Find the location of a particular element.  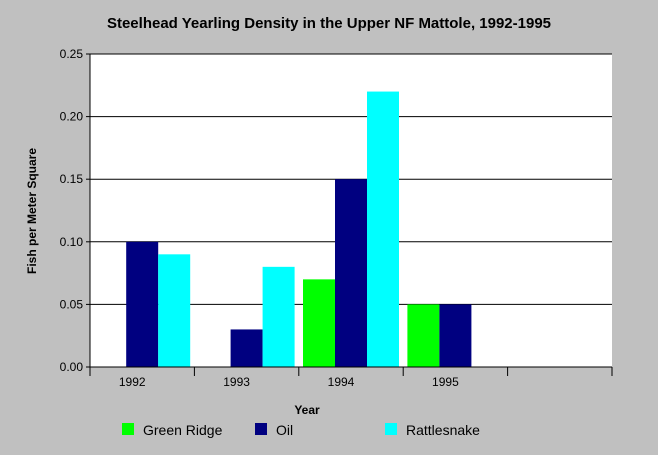

legend-swatch-oil is located at coordinates (261, 429).